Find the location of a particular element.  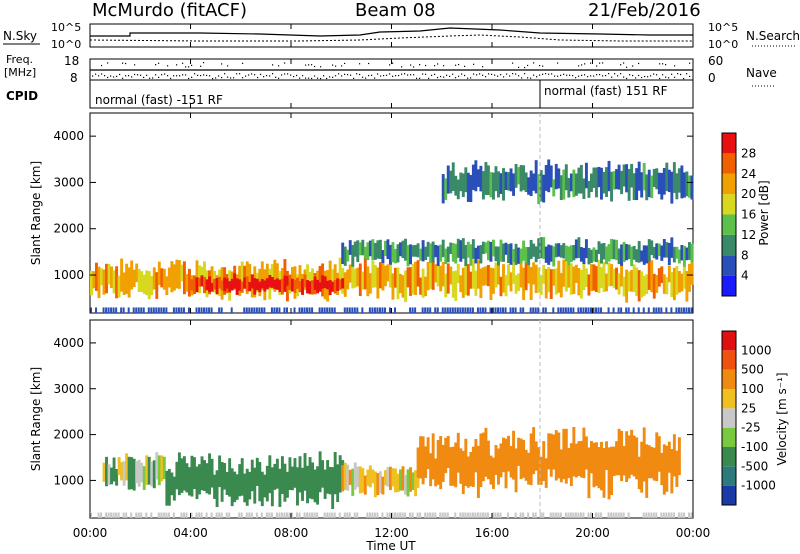

colorbar-tick-label: 25 is located at coordinates (748, 408).